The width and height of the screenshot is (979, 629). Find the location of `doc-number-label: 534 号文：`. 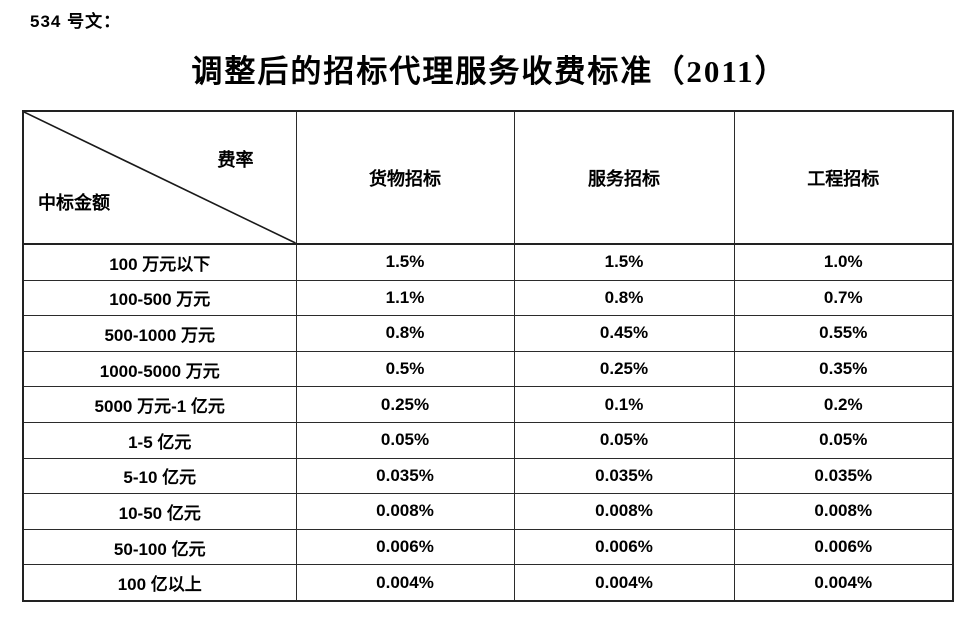

doc-number-label: 534 号文： is located at coordinates (76, 21).